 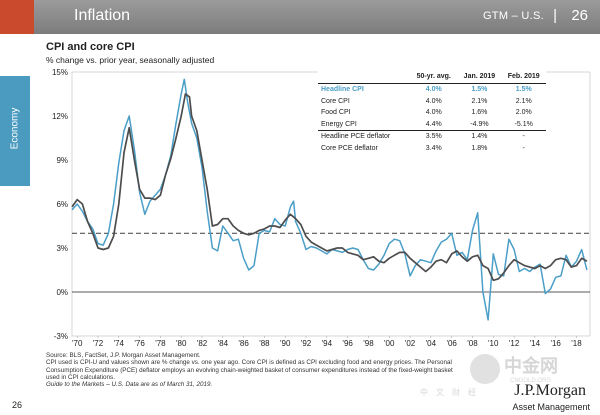 What do you see at coordinates (336, 113) in the screenshot?
I see `table-cell: Food CPI` at bounding box center [336, 113].